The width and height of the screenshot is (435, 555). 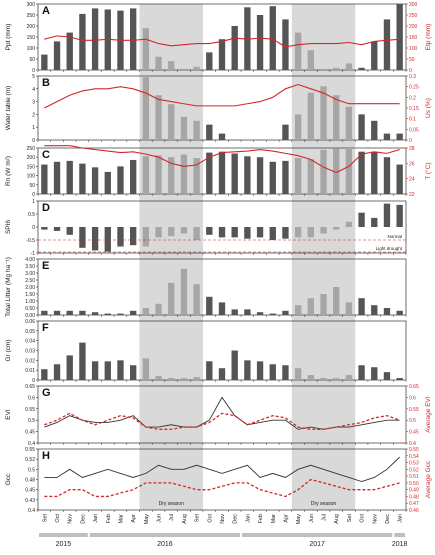 I want to click on y-axis-label: Water table (m), so click(x=8, y=108).